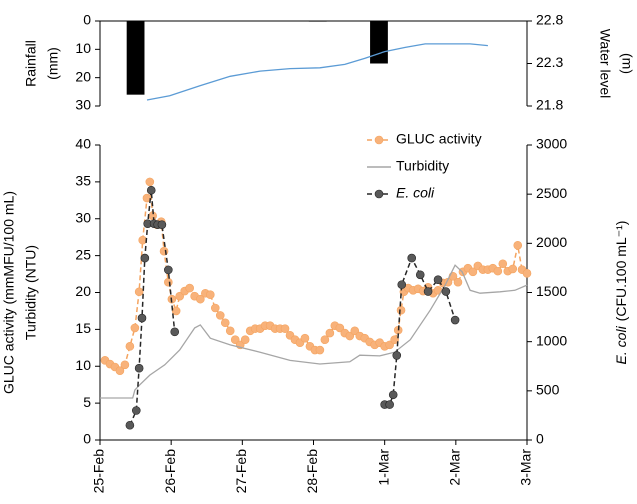 The height and width of the screenshot is (504, 637). I want to click on y2-tick-label: 0, so click(540, 439).